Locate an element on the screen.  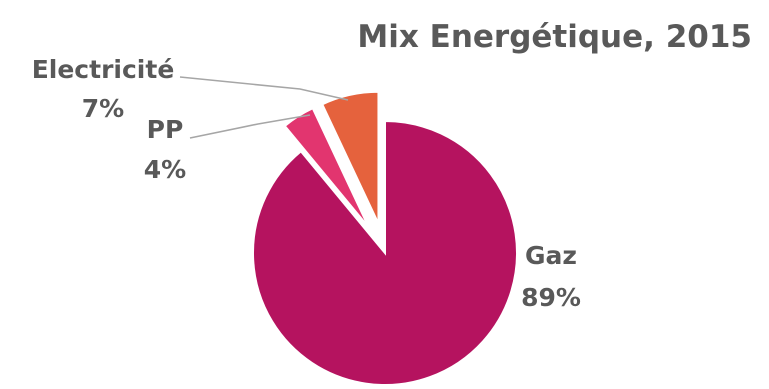
leader-line-pp is located at coordinates (250, 126).